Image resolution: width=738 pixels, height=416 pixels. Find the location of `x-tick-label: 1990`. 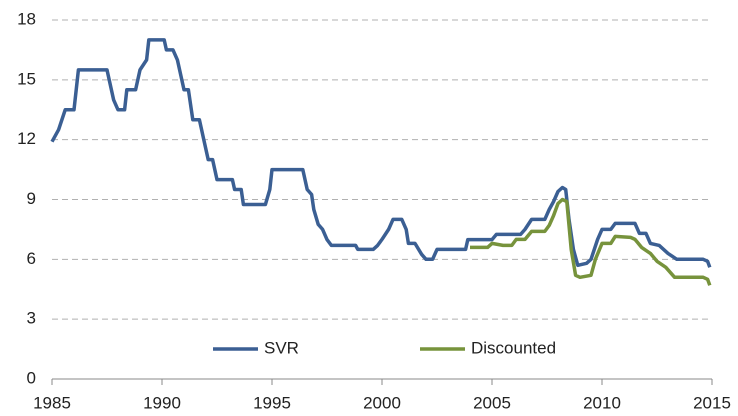

x-tick-label: 1990 is located at coordinates (162, 402).